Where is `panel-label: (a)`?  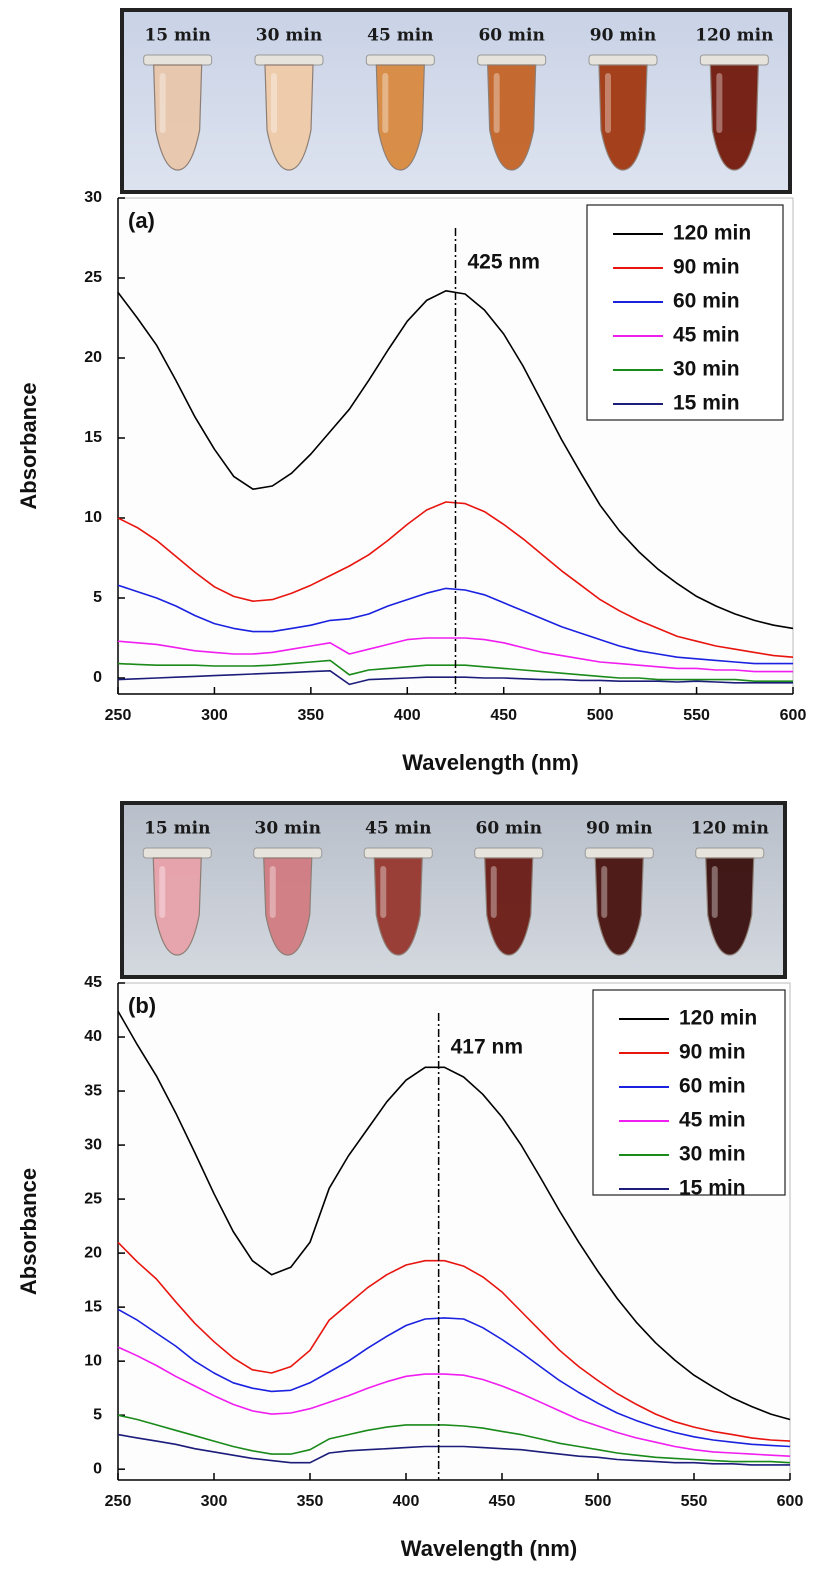
panel-label: (a) is located at coordinates (141, 220).